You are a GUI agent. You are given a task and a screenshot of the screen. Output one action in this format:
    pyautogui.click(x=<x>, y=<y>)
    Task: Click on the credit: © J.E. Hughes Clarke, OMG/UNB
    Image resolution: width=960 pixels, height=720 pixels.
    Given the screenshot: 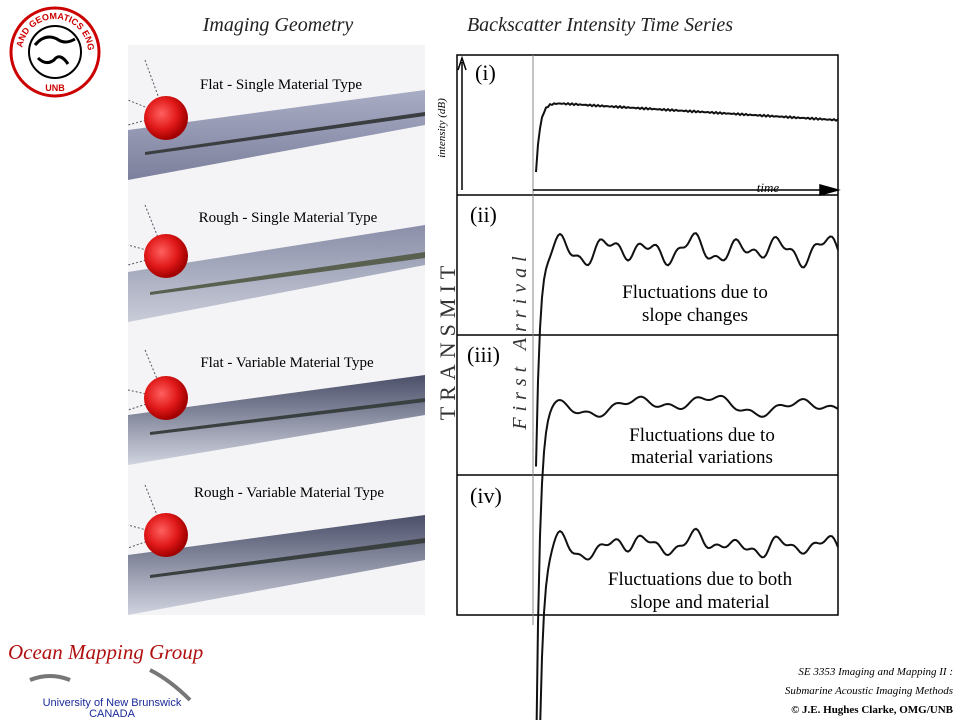 What is the action you would take?
    pyautogui.click(x=872, y=710)
    